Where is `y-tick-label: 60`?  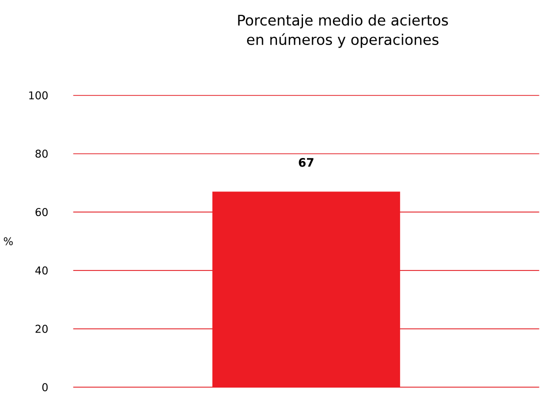
y-tick-label: 60 is located at coordinates (42, 212).